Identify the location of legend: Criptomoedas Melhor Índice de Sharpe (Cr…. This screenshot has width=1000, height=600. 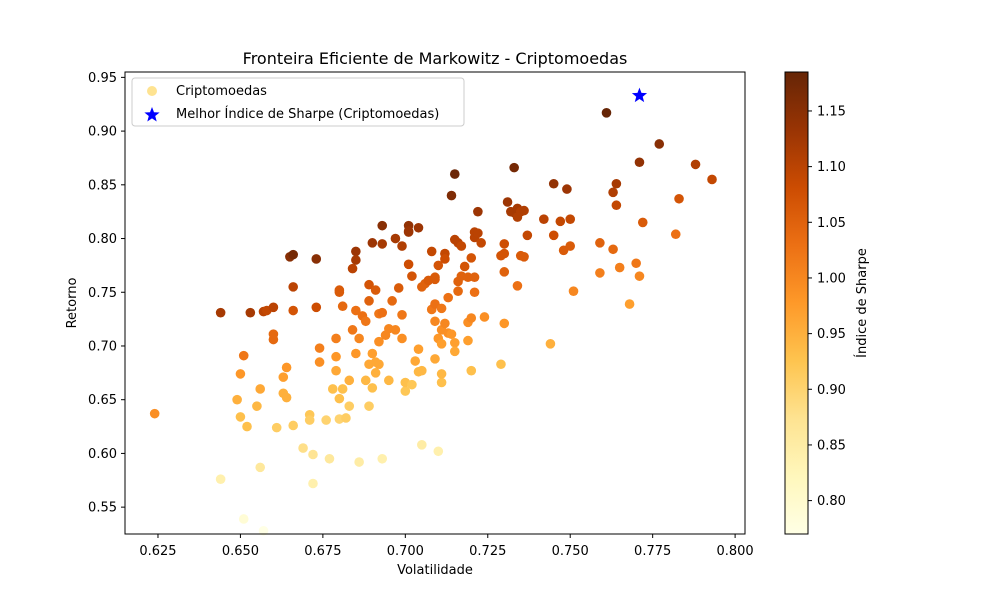
(298, 102).